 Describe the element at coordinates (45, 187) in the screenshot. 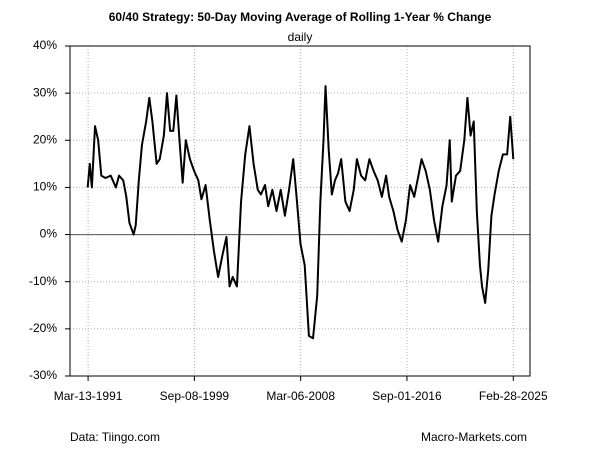

I see `y-tick-label: 10%` at that location.